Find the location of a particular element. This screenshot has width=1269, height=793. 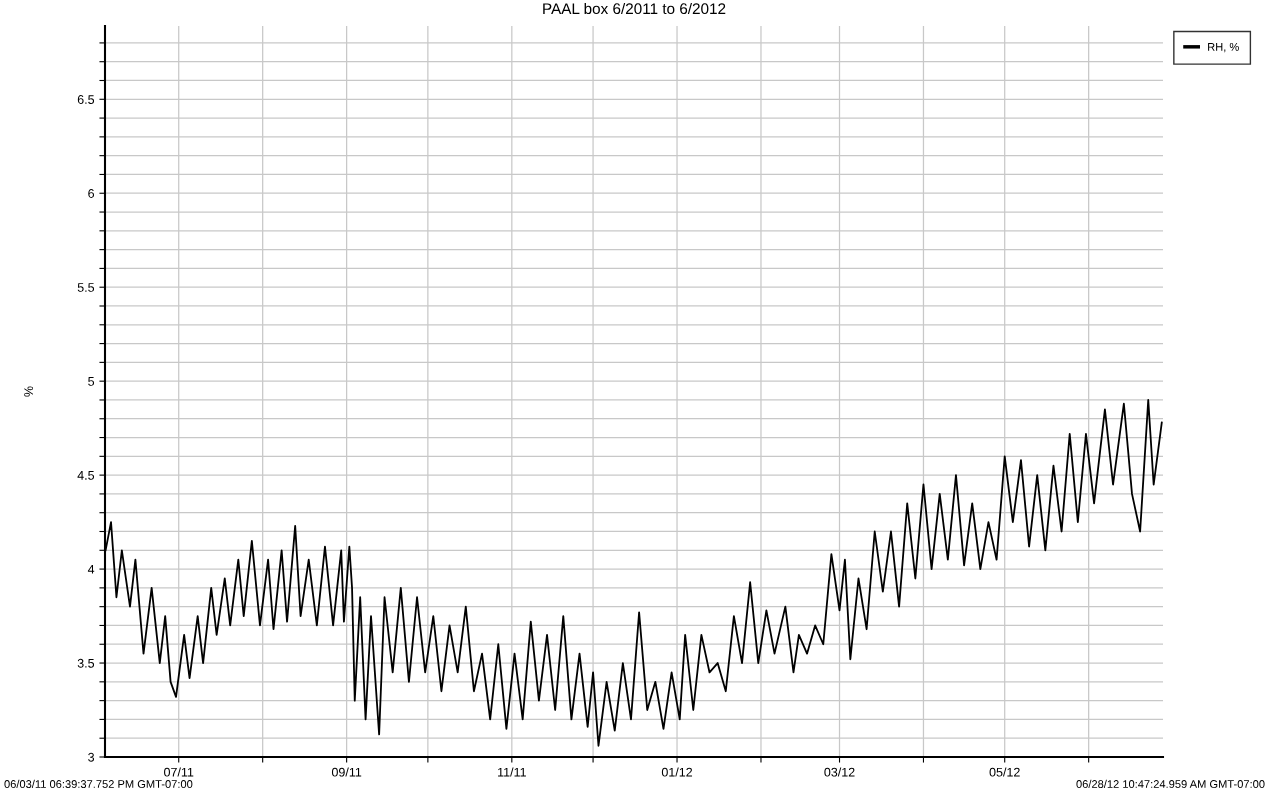

y-tick-label: 6.5 is located at coordinates (86, 99).